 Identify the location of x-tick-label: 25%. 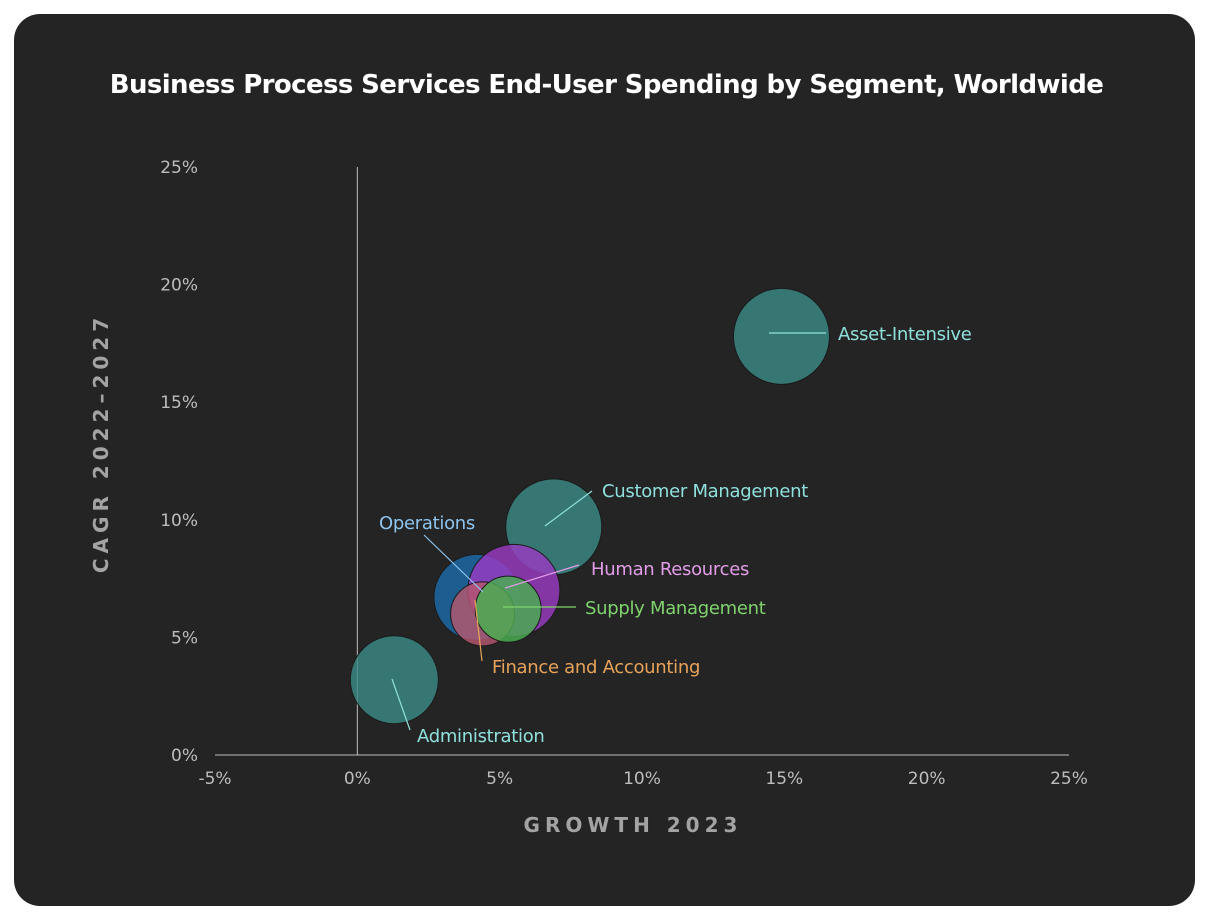
(1069, 779).